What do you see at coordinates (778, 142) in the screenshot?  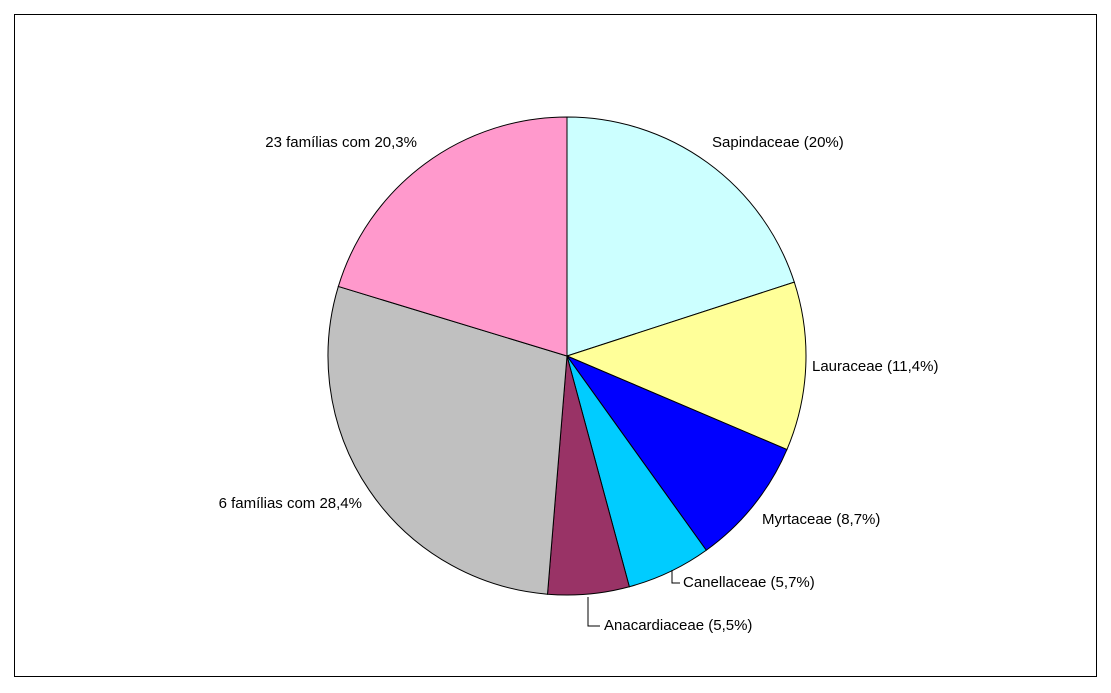 I see `slice-label: Sapindaceae (20%)` at bounding box center [778, 142].